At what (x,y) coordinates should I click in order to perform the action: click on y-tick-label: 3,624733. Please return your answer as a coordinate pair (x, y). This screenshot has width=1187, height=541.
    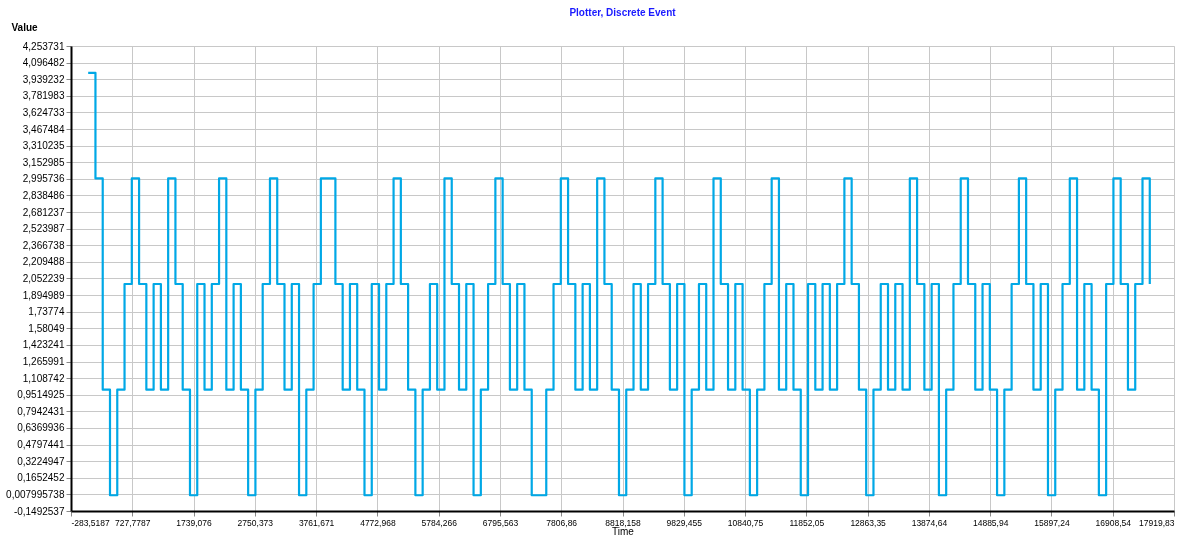
    Looking at the image, I should click on (43, 112).